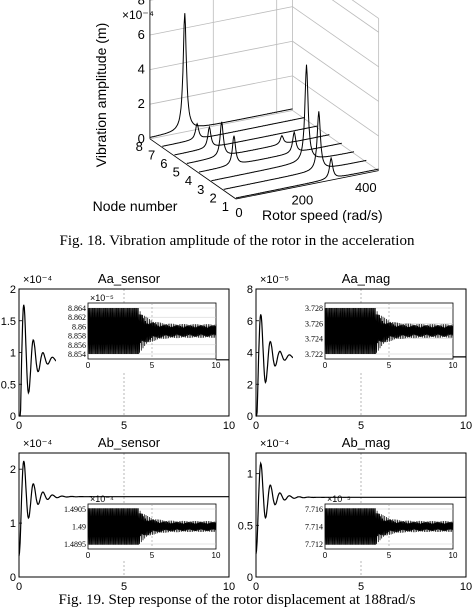  What do you see at coordinates (163, 163) in the screenshot?
I see `fig18-node-tick: 6` at bounding box center [163, 163].